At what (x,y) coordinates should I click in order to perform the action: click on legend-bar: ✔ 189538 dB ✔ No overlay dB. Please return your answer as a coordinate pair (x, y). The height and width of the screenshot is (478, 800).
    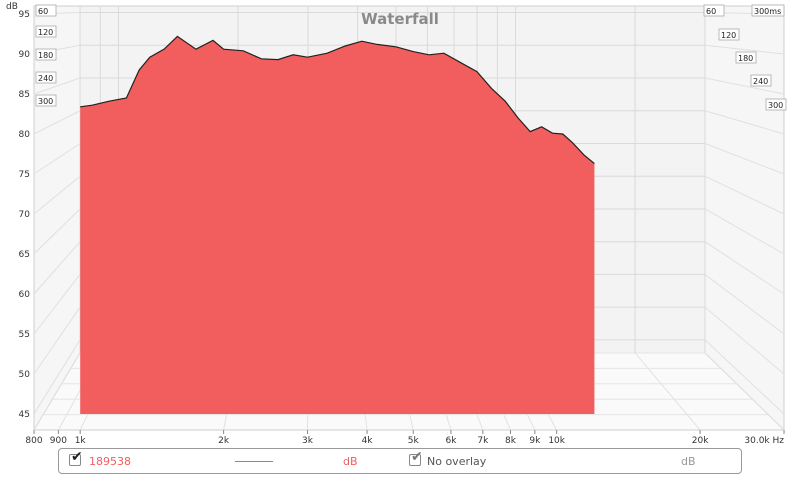
    Looking at the image, I should click on (400, 461).